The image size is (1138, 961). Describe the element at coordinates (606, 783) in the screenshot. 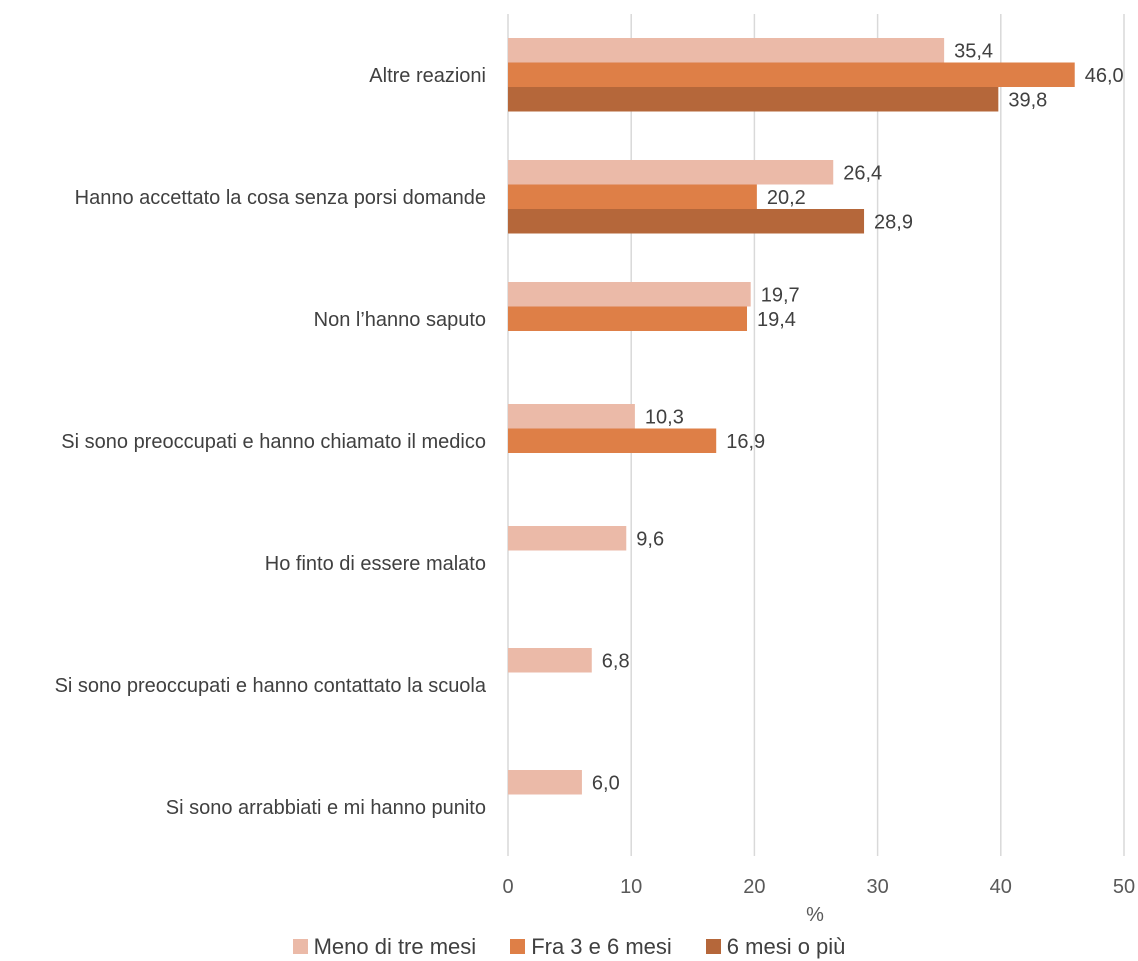

I see `data-label: 6,0` at that location.